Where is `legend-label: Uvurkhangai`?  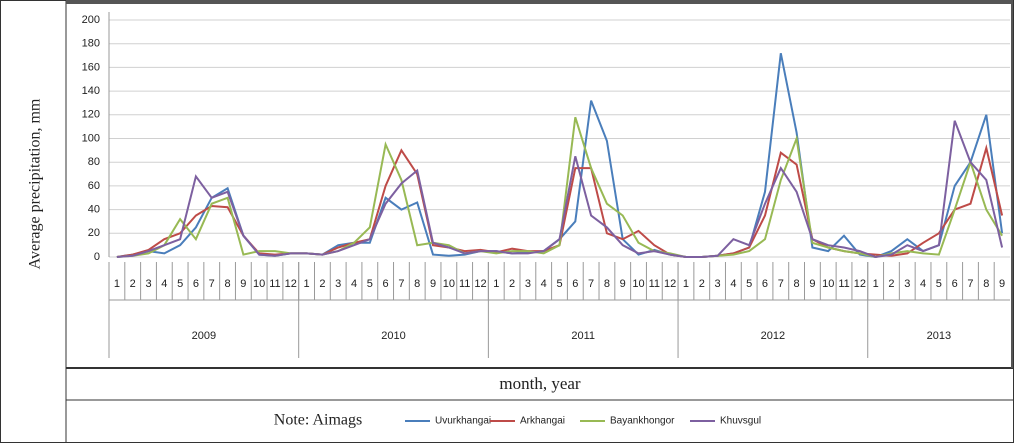 legend-label: Uvurkhangai is located at coordinates (463, 421).